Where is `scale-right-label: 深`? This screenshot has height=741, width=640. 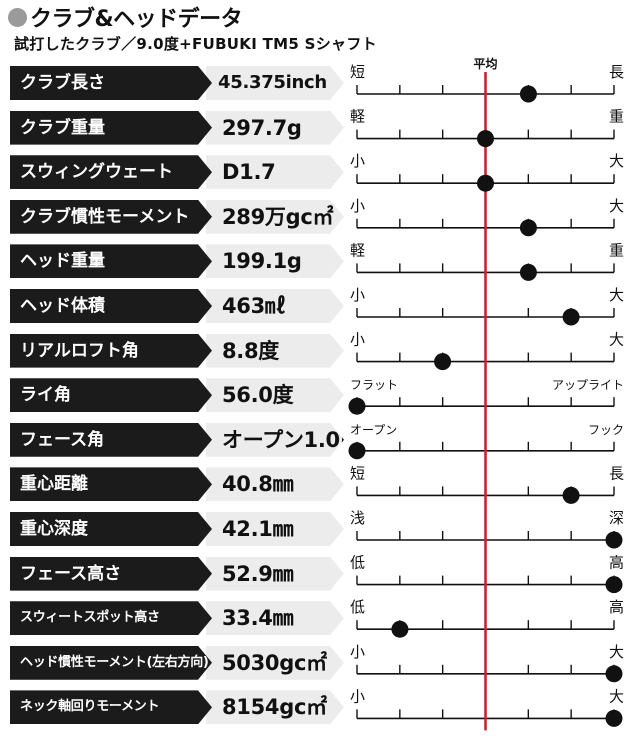 scale-right-label: 深 is located at coordinates (616, 518).